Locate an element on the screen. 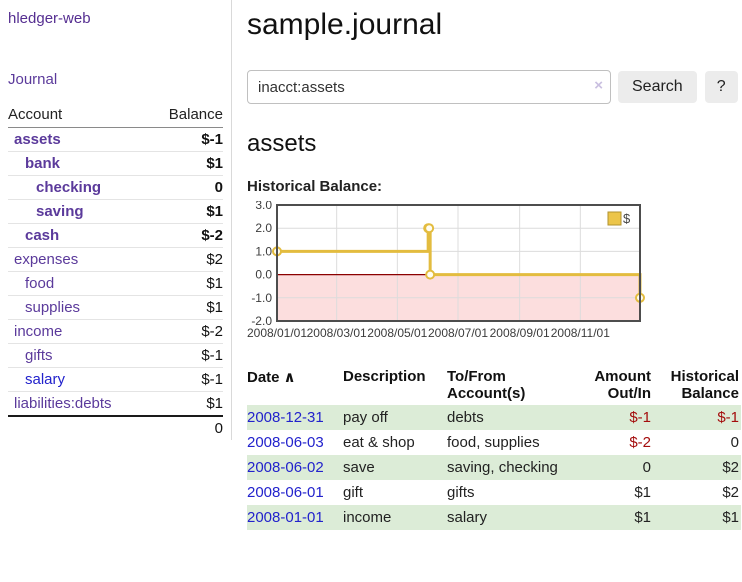 The height and width of the screenshot is (582, 742). account-balance: 0 is located at coordinates (186, 187).